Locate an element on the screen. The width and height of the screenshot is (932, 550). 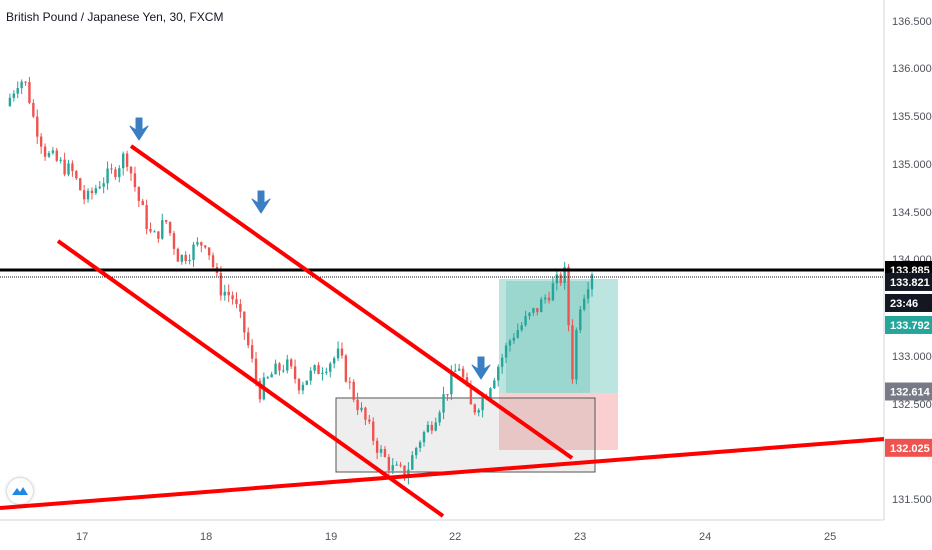
y-tick-label: 134.500 is located at coordinates (912, 213).